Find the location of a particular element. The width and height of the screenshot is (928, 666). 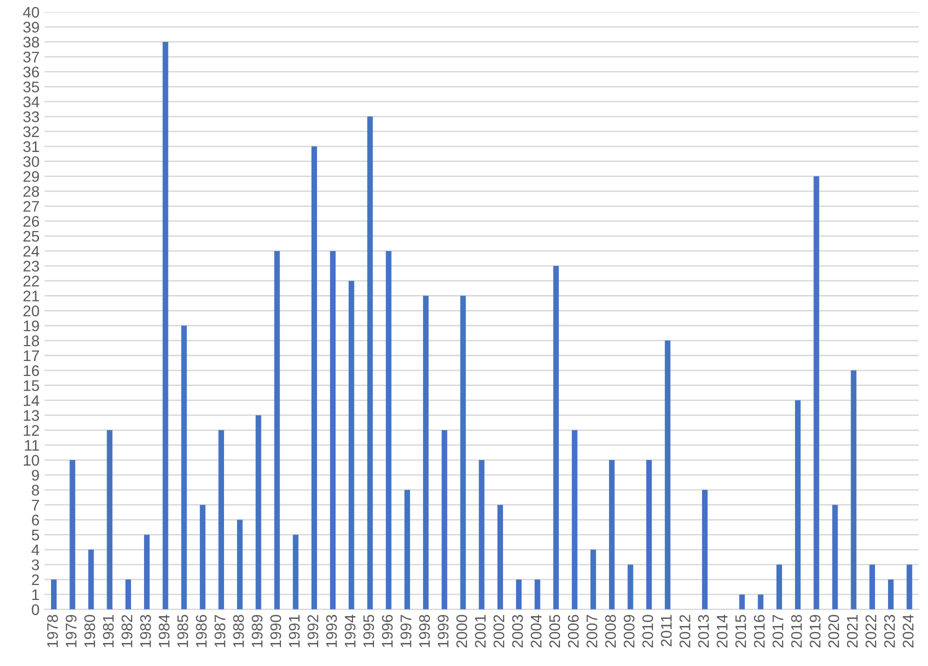

x-tick-label: 2002 is located at coordinates (499, 631).